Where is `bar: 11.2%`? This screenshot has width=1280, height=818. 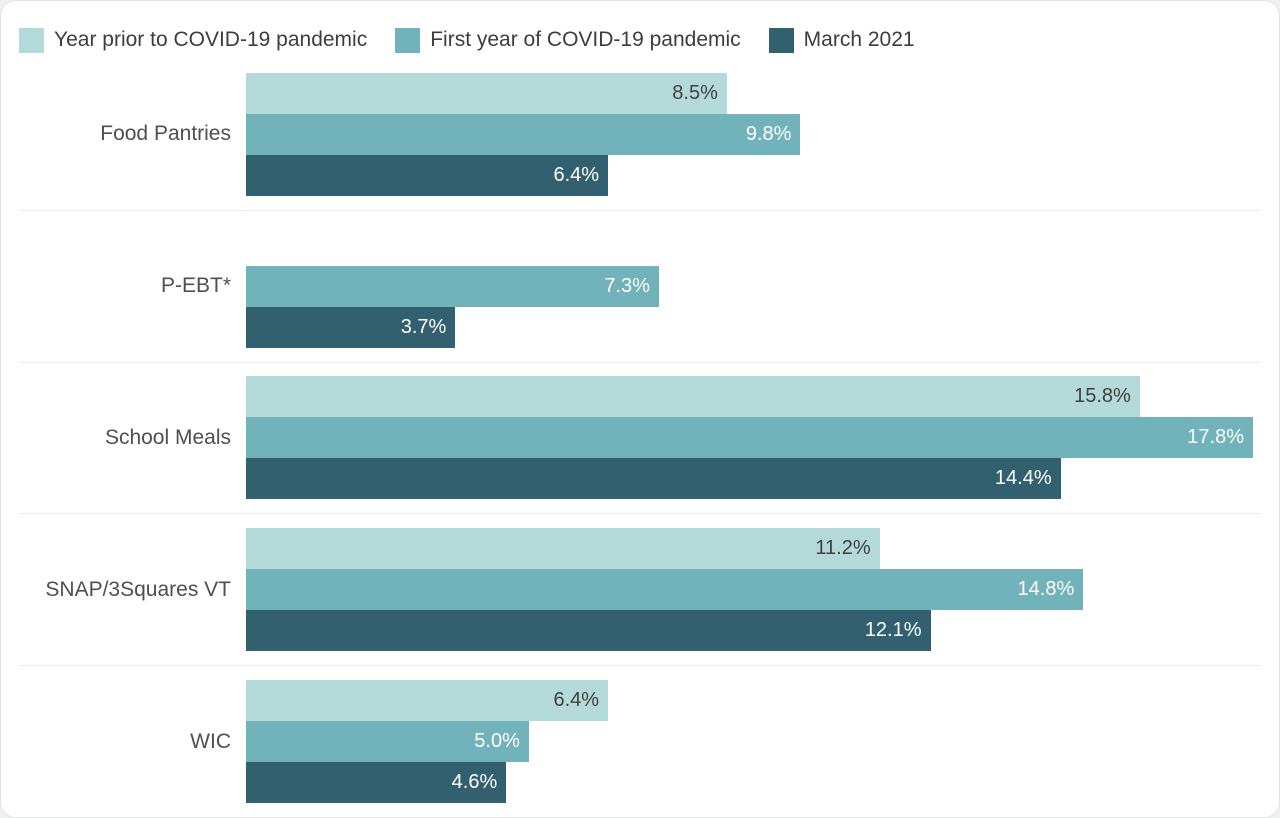
bar: 11.2% is located at coordinates (563, 549).